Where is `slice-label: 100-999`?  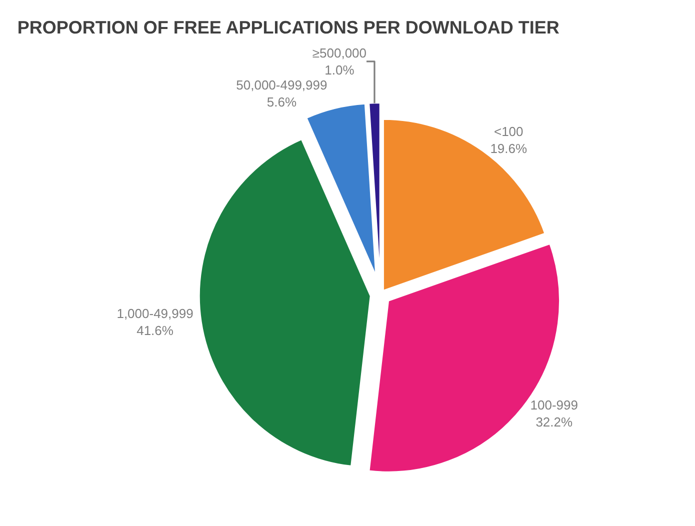
slice-label: 100-999 is located at coordinates (554, 405).